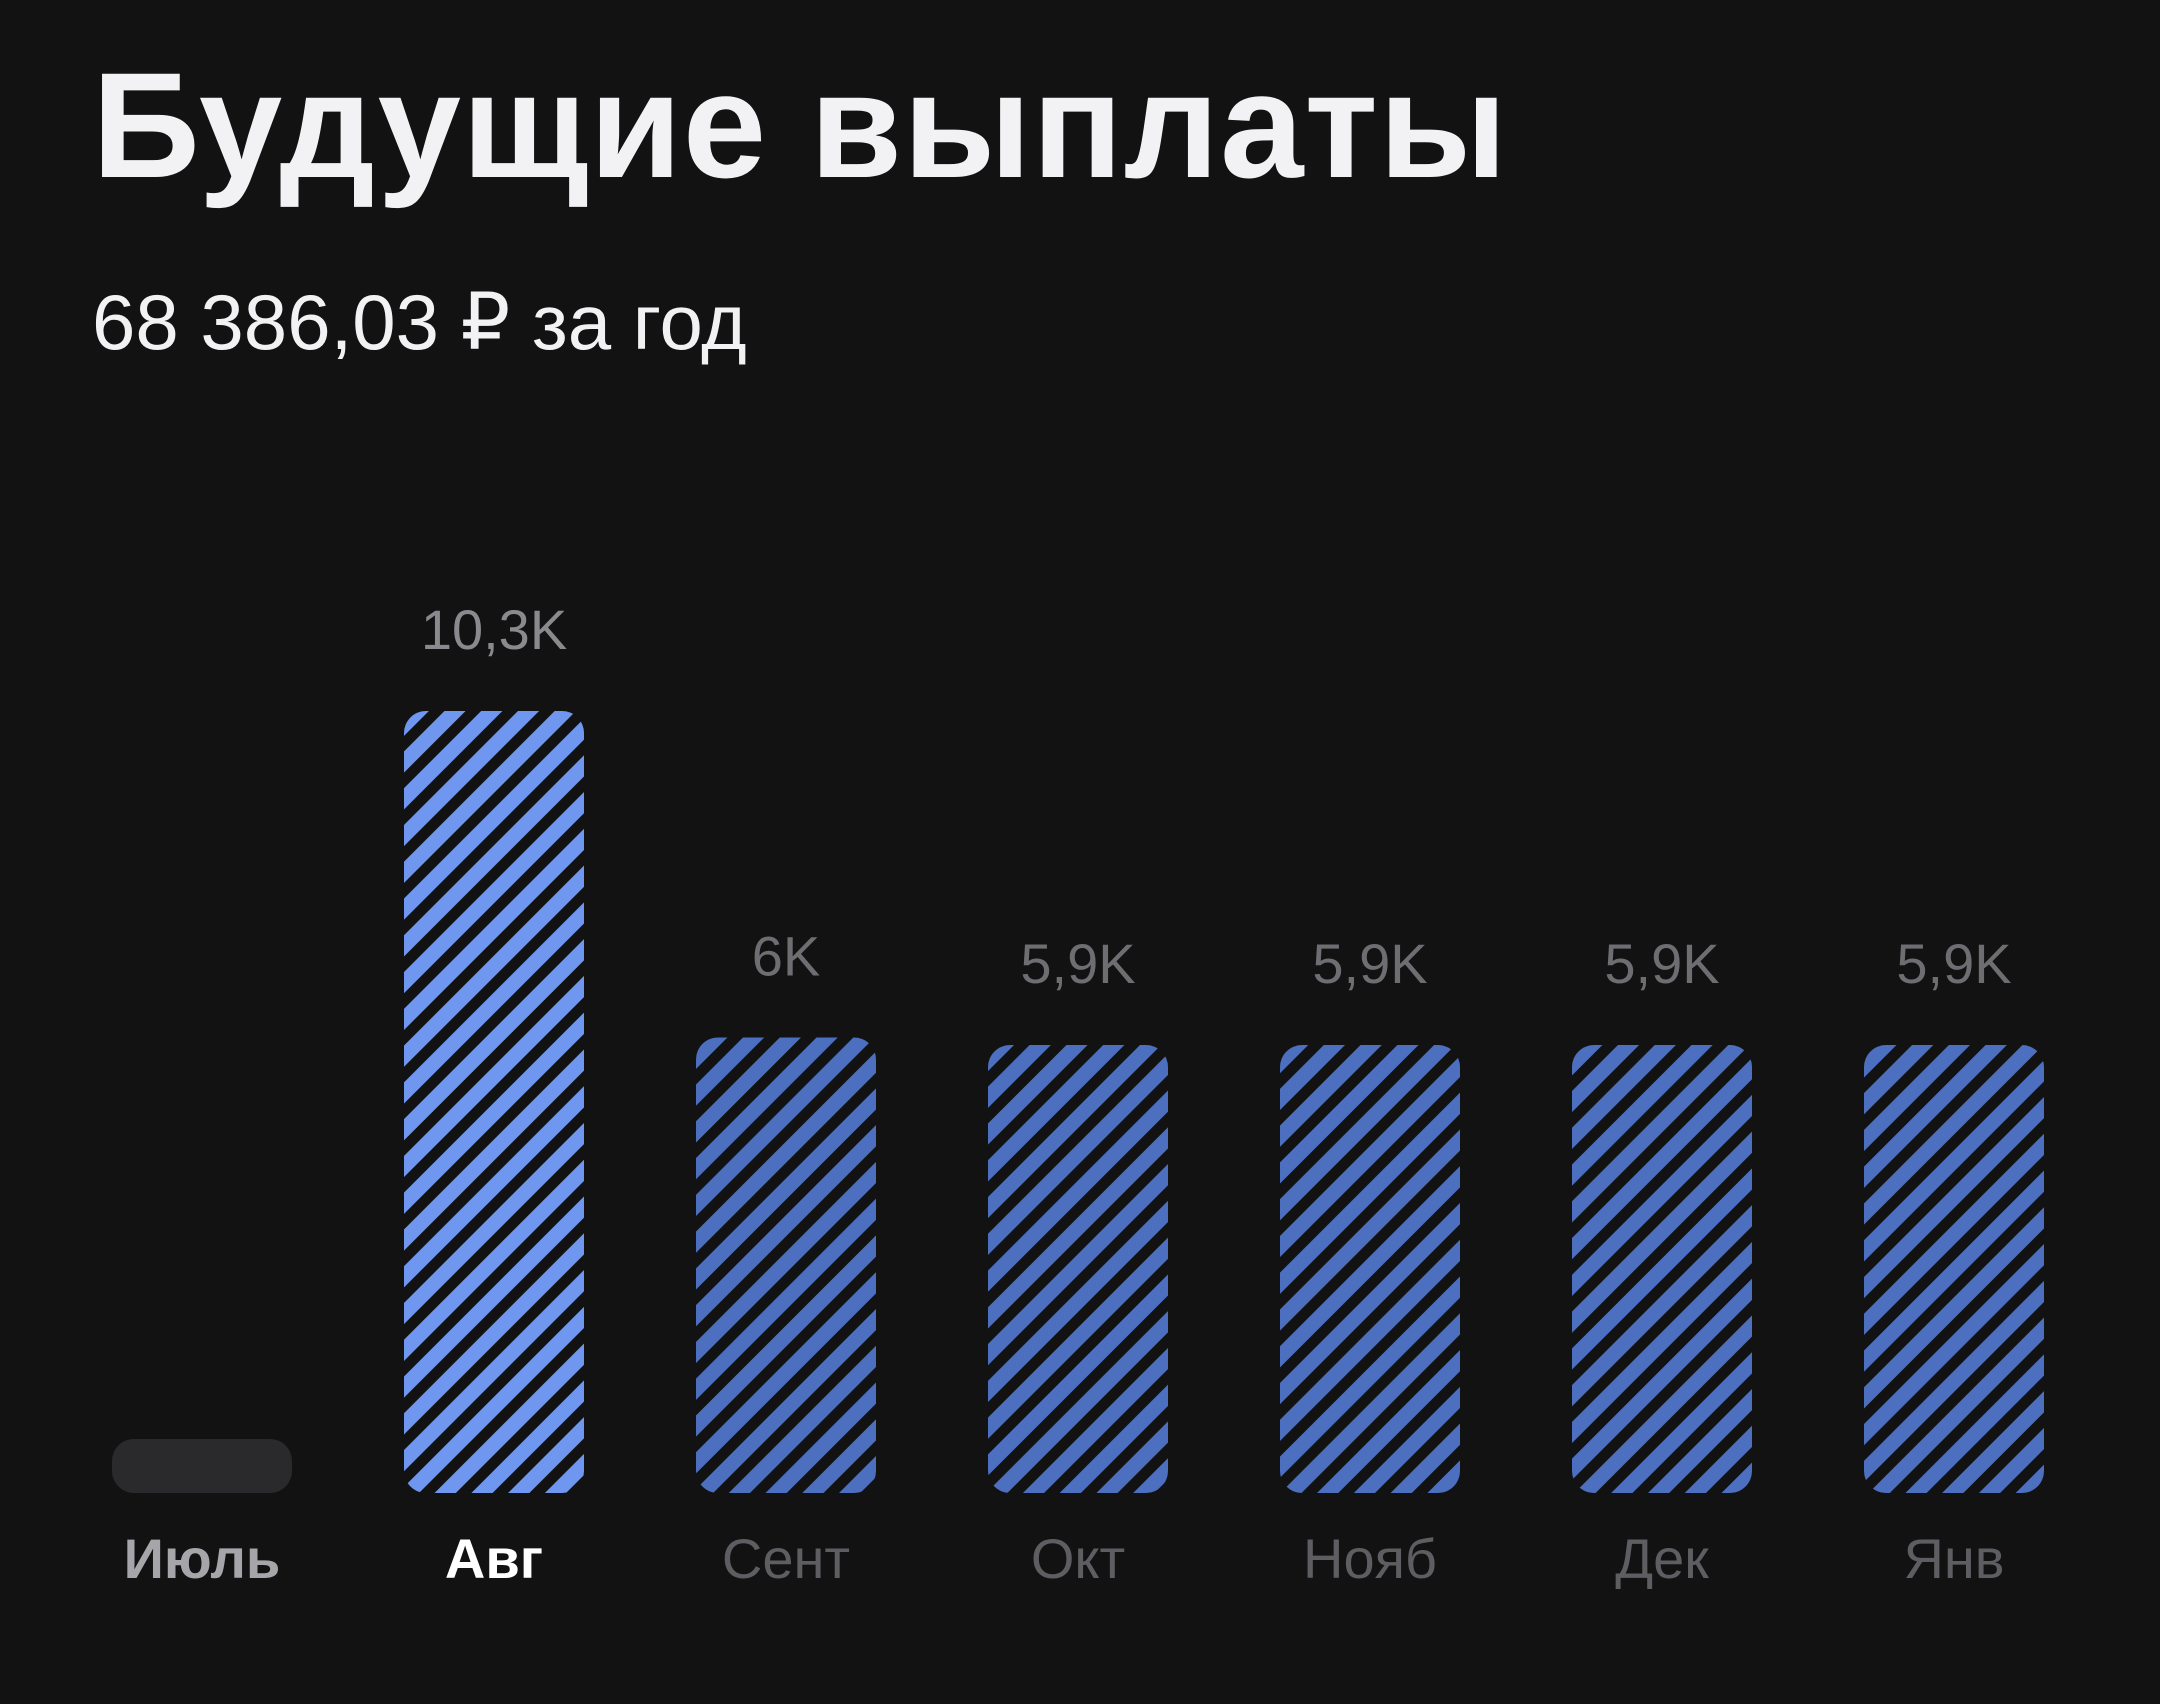  What do you see at coordinates (1370, 1558) in the screenshot?
I see `month-label-4: Нояб` at bounding box center [1370, 1558].